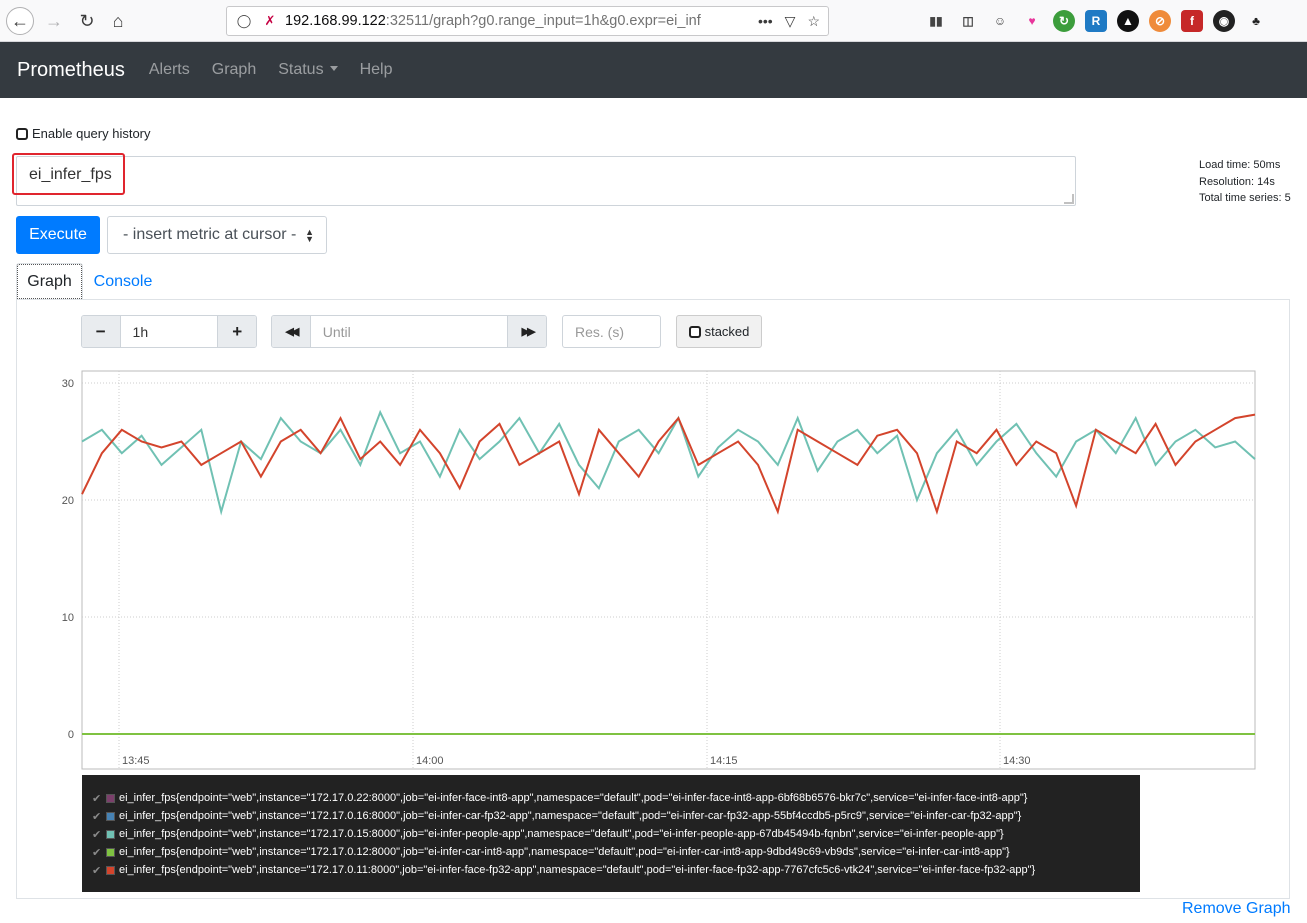 Image resolution: width=1307 pixels, height=923 pixels. What do you see at coordinates (118, 21) in the screenshot?
I see `home-icon: ⌂` at bounding box center [118, 21].